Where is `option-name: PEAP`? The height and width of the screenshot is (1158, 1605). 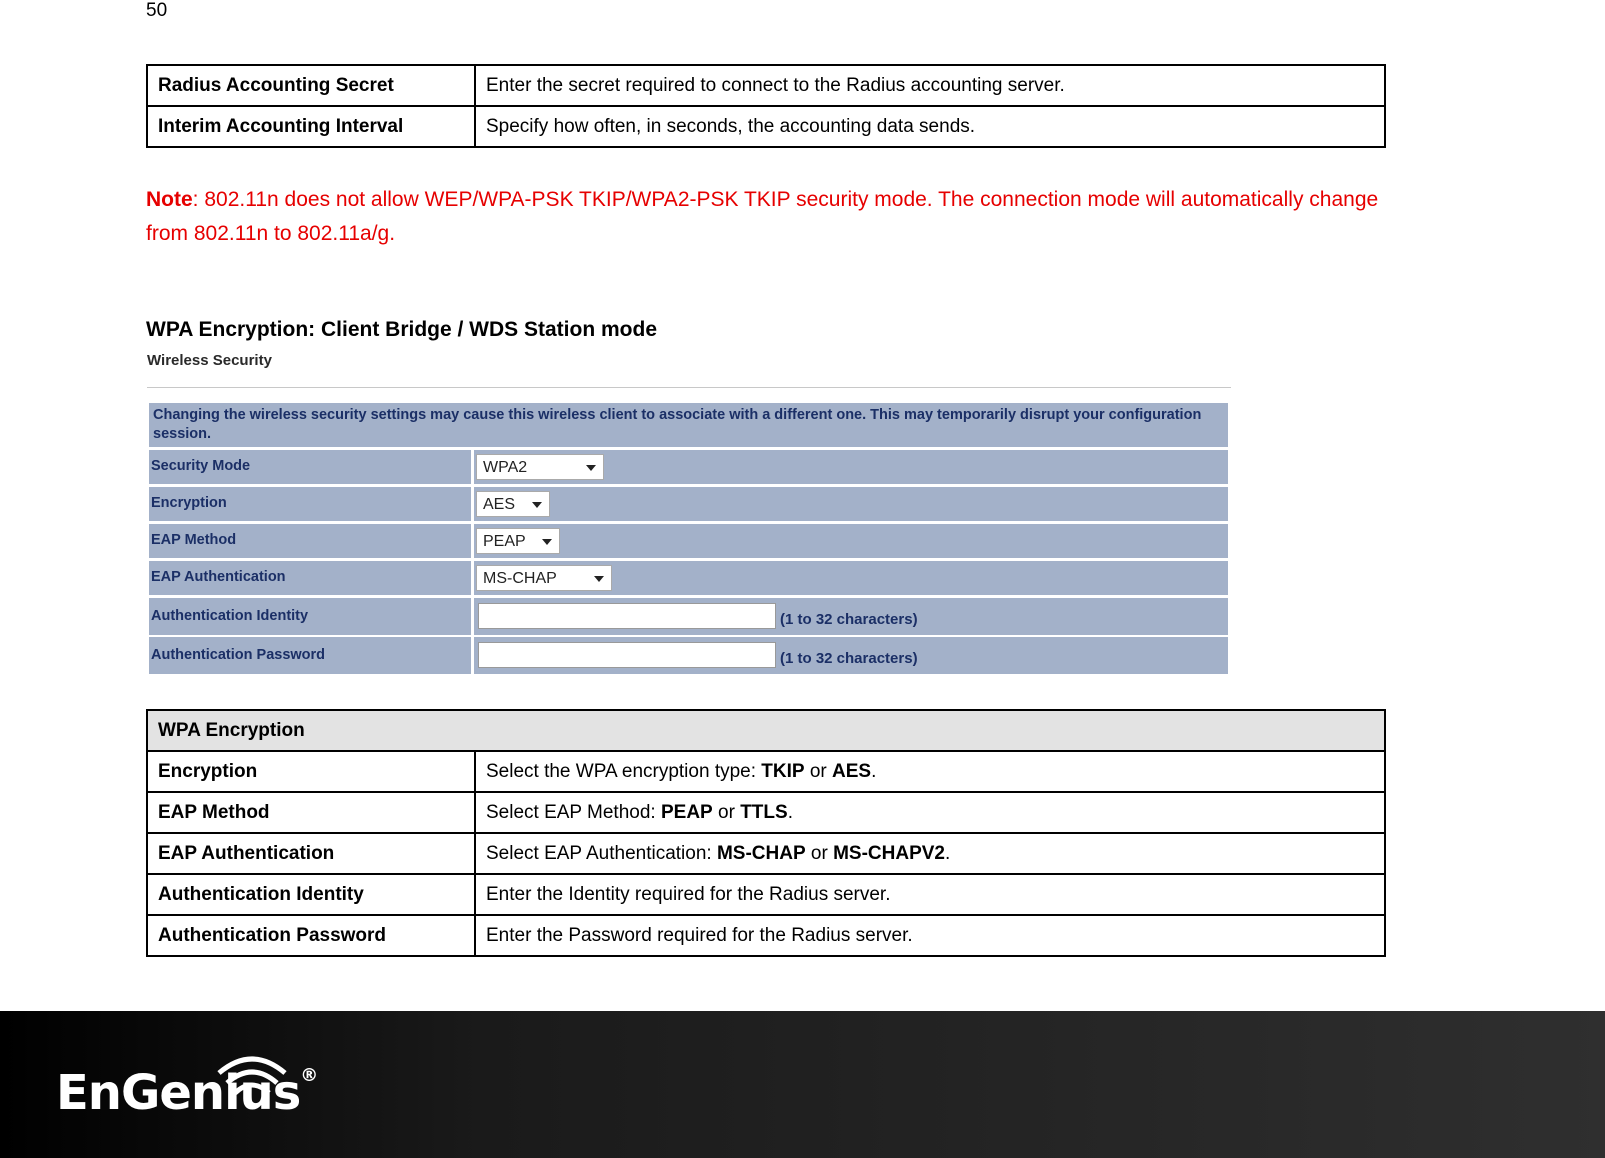
option-name: PEAP is located at coordinates (686, 812).